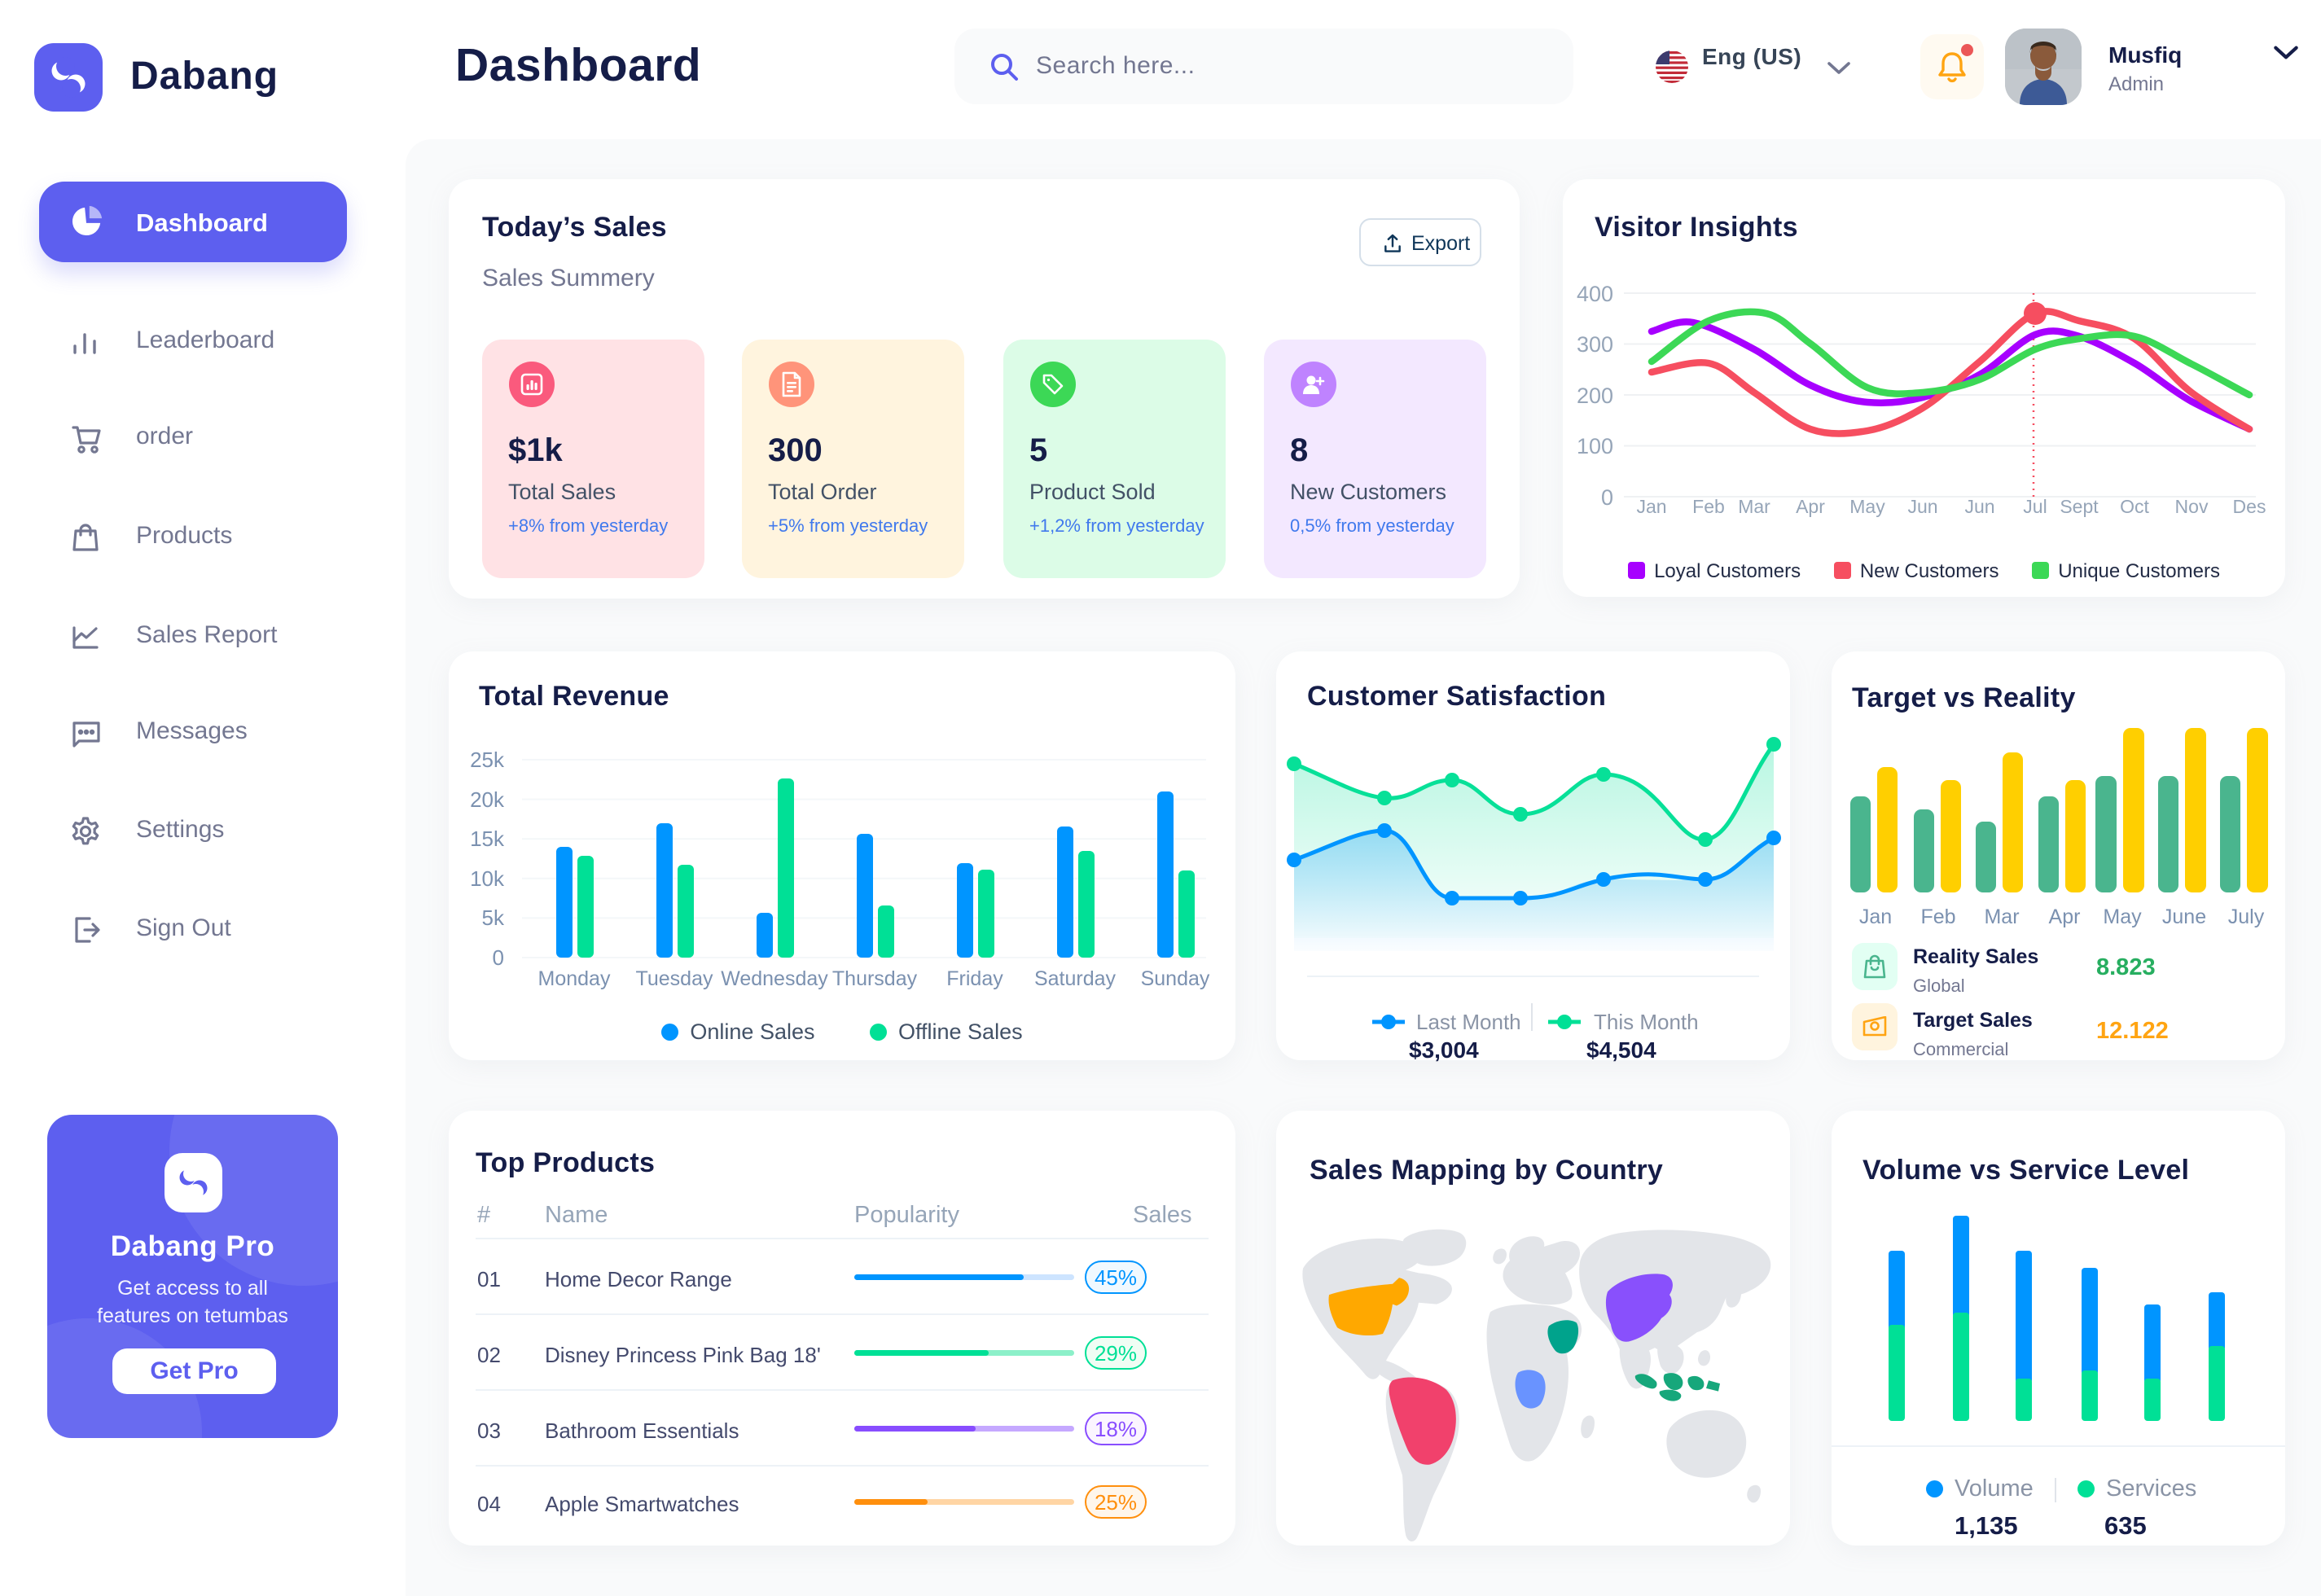 The image size is (2321, 1596). What do you see at coordinates (493, 917) in the screenshot?
I see `svg-text: 5k` at bounding box center [493, 917].